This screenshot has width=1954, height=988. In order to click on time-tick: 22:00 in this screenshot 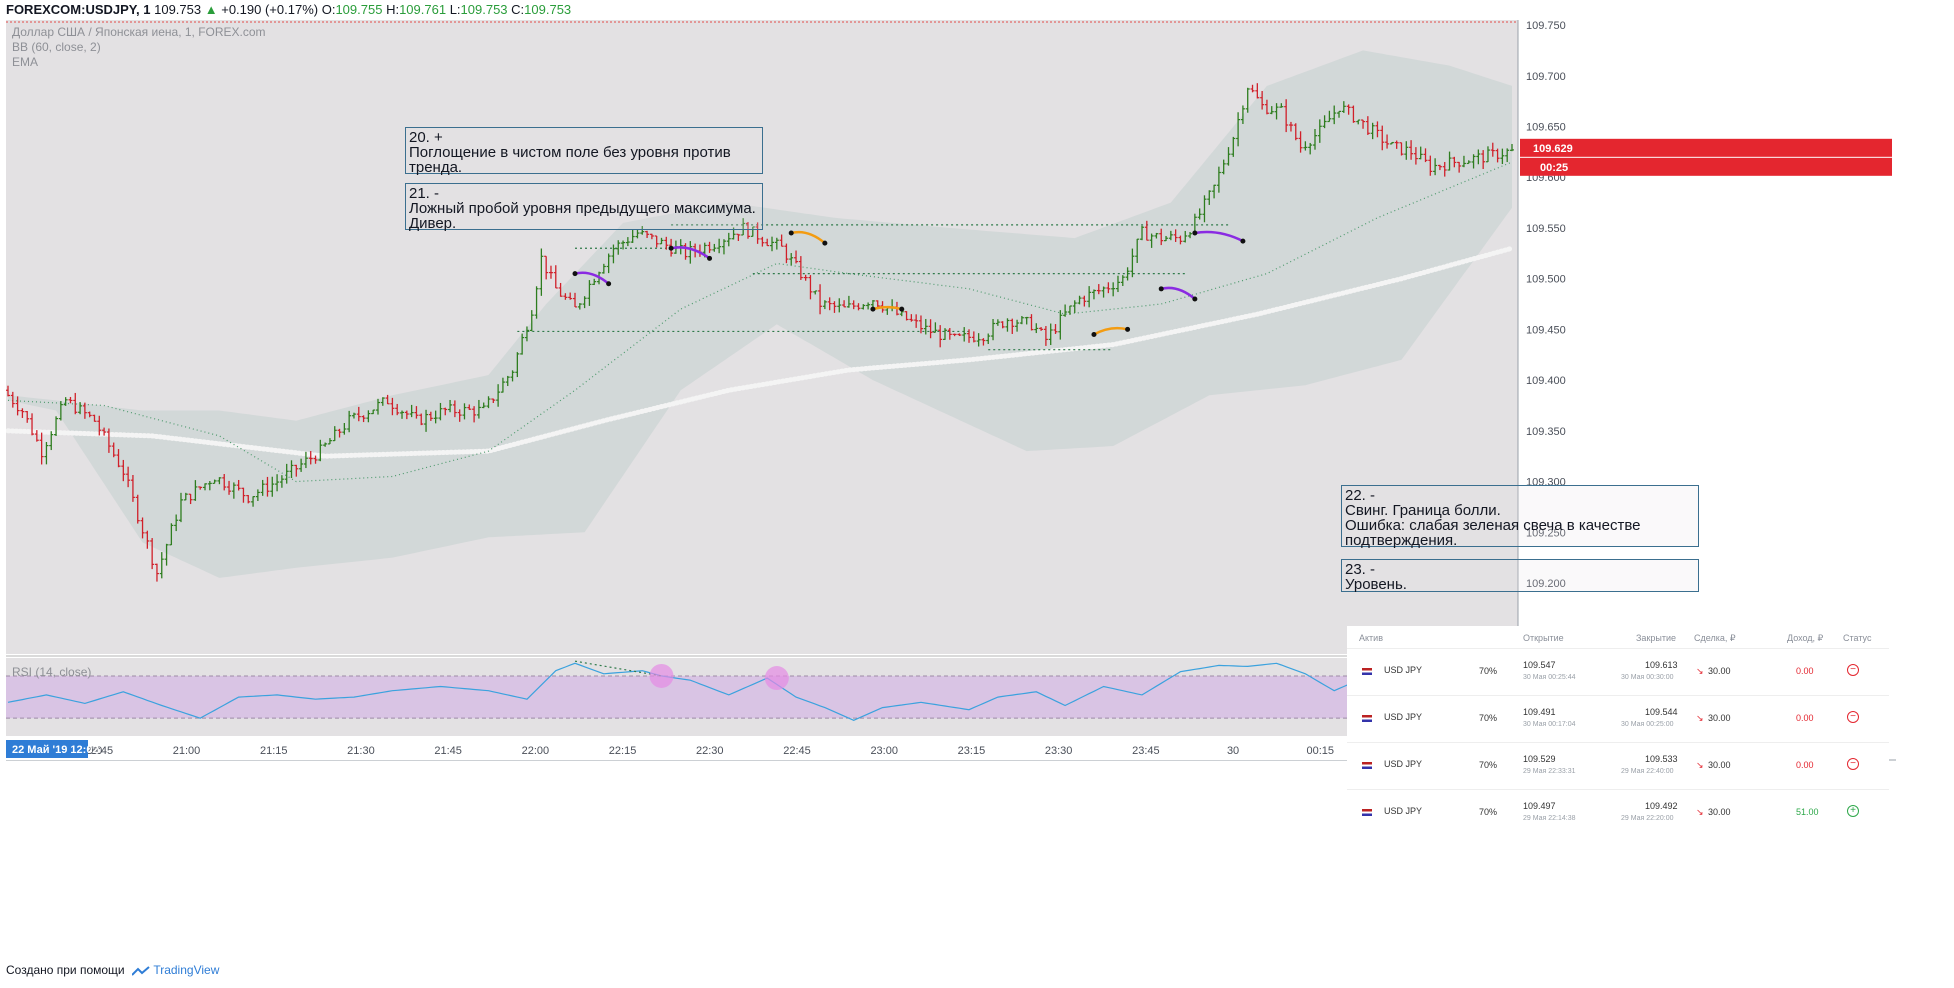, I will do `click(536, 751)`.